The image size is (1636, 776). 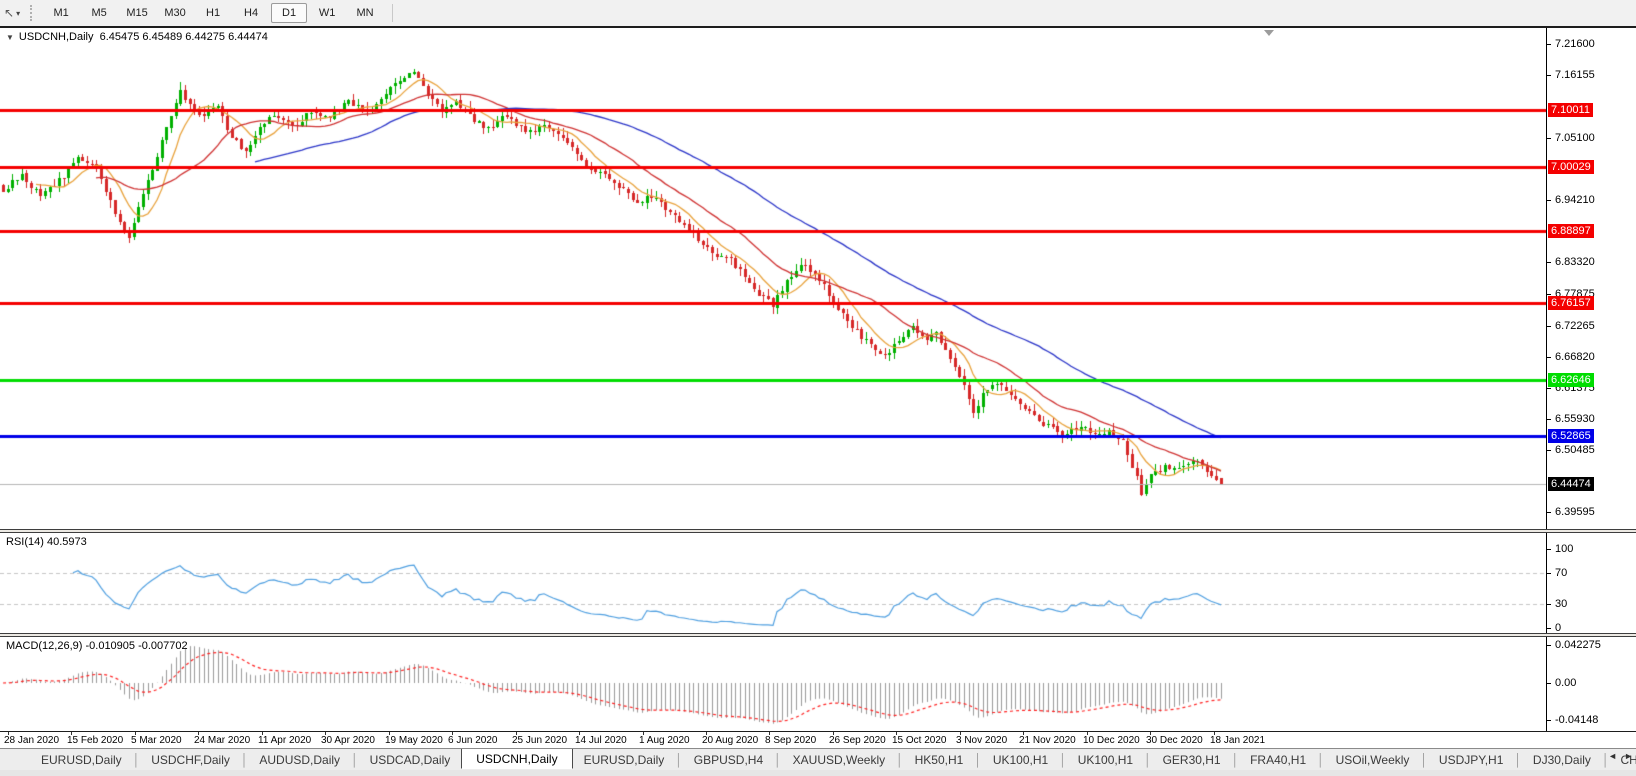 I want to click on macd-canvas, so click(x=773, y=684).